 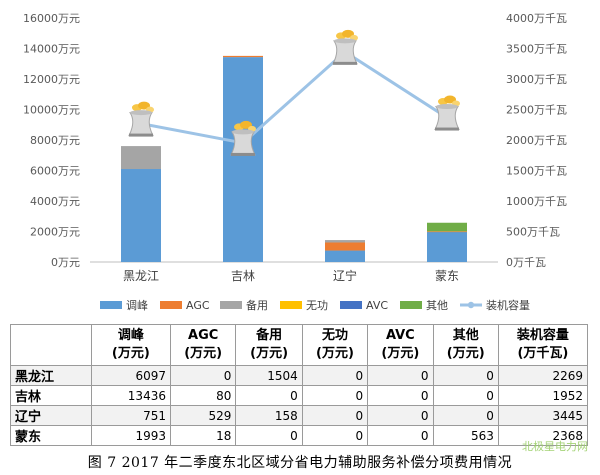 What do you see at coordinates (495, 305) in the screenshot?
I see `legend-item: 装机容量` at bounding box center [495, 305].